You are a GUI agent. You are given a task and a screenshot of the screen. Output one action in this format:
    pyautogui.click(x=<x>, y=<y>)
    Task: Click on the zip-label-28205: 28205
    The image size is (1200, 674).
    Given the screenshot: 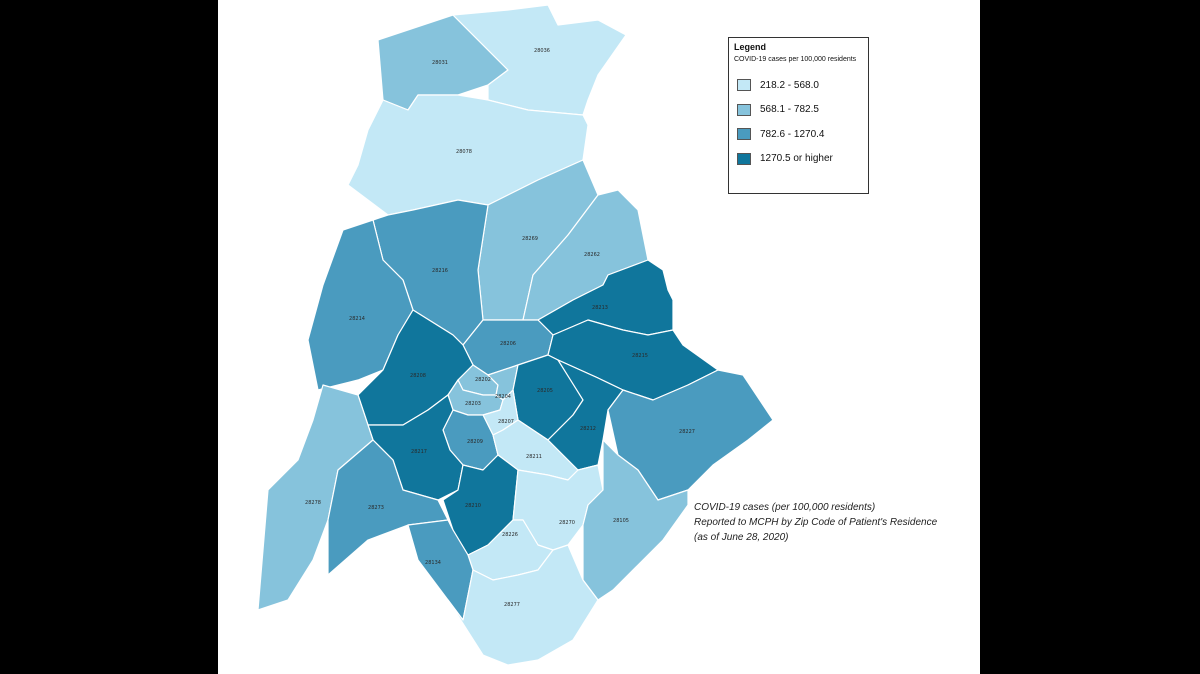 What is the action you would take?
    pyautogui.click(x=545, y=391)
    